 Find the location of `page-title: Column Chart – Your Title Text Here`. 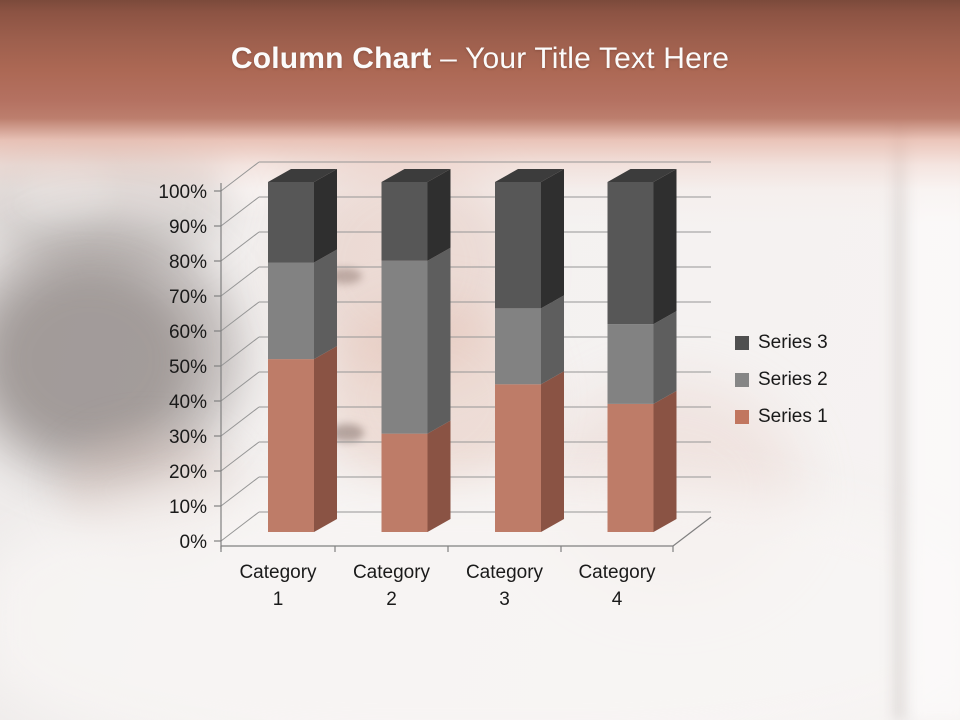

page-title: Column Chart – Your Title Text Here is located at coordinates (480, 59).